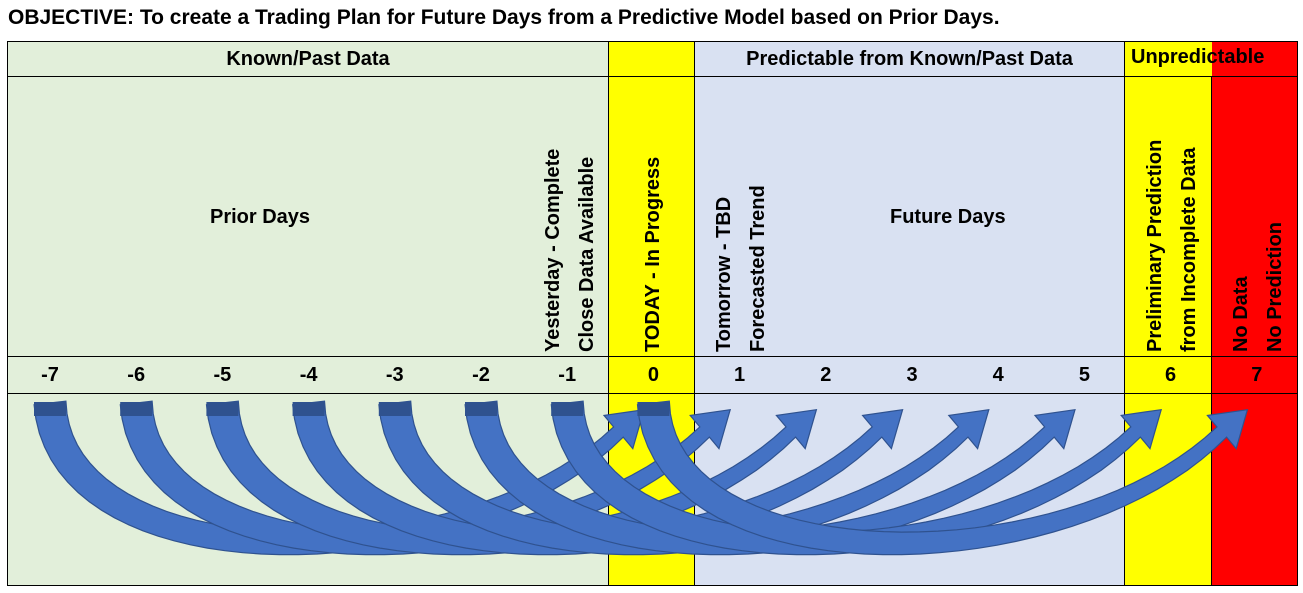 The image size is (1303, 593). Describe the element at coordinates (998, 374) in the screenshot. I see `day-number: 4` at that location.